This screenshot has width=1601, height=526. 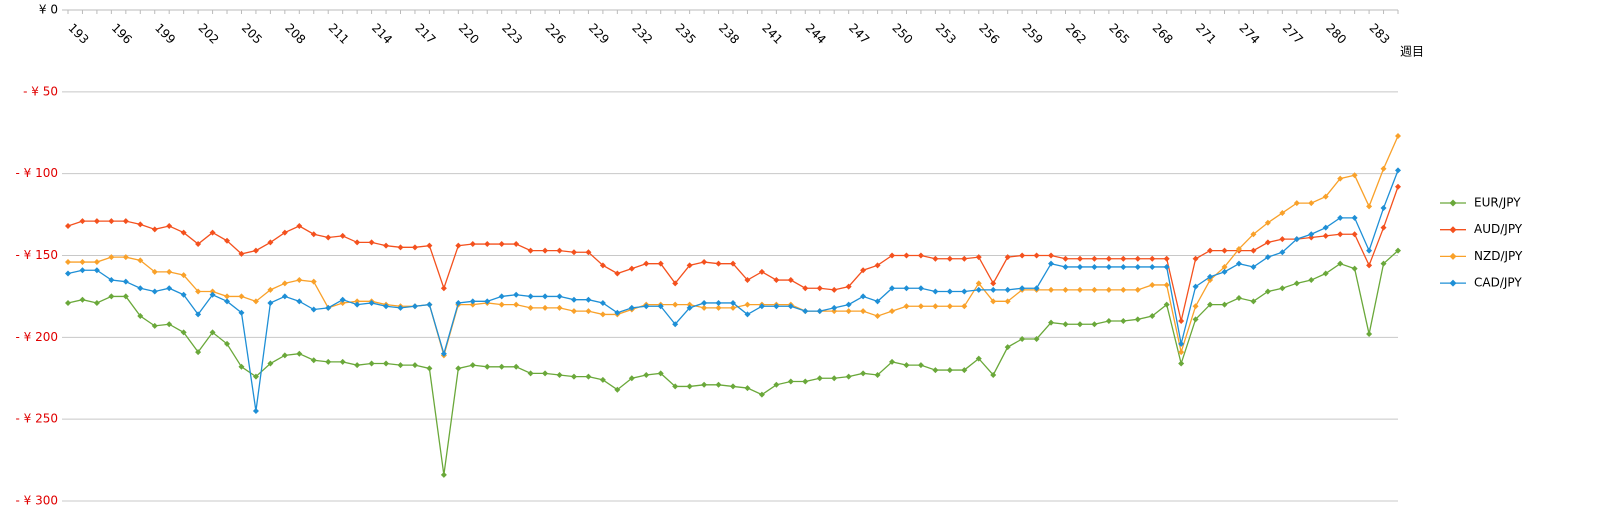 What do you see at coordinates (469, 34) in the screenshot?
I see `x-tick-label: 220` at bounding box center [469, 34].